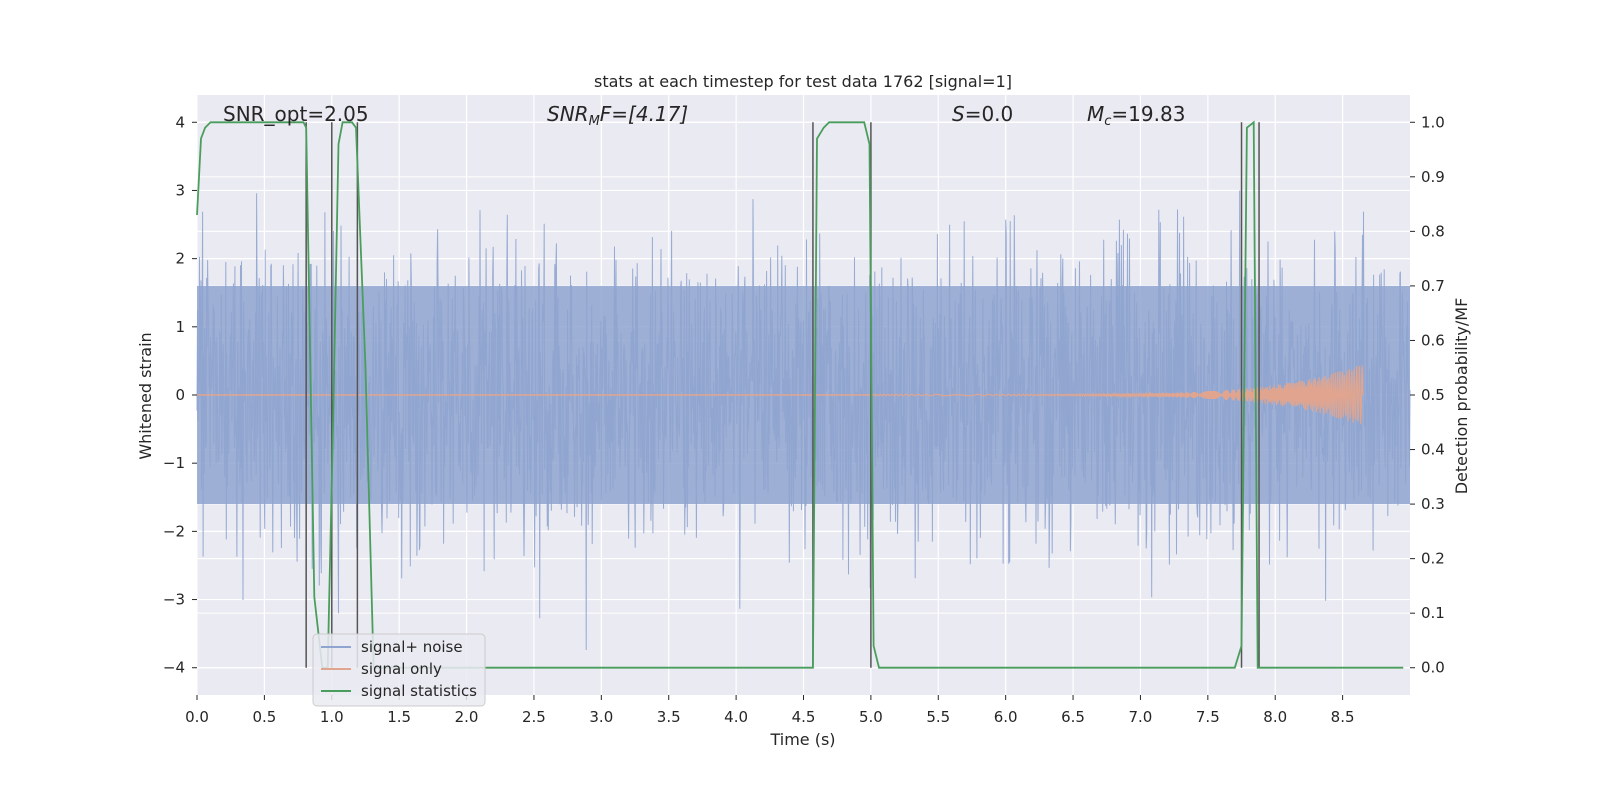 The height and width of the screenshot is (800, 1600). What do you see at coordinates (802, 739) in the screenshot?
I see `x-axis-label: Time (s)` at bounding box center [802, 739].